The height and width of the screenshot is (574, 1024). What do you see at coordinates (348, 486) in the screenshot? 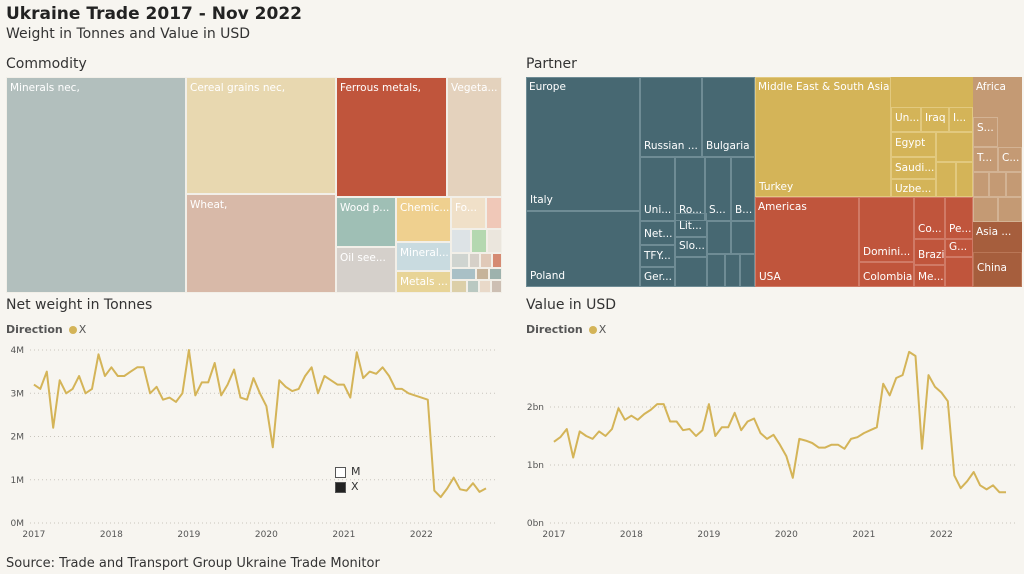
I see `legend-item-x: X` at bounding box center [348, 486].